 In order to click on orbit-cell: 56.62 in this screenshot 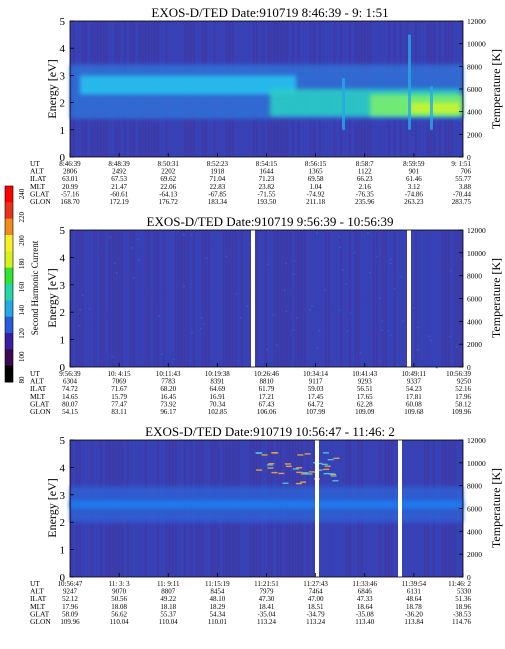, I will do `click(119, 614)`.